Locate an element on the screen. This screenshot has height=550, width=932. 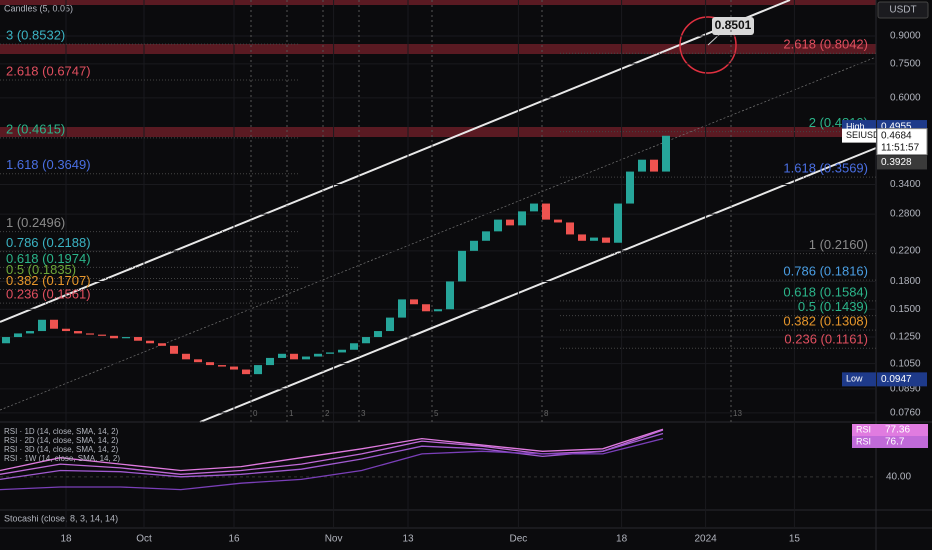
fib-label: 0.618 (0.1584) is located at coordinates (825, 291).